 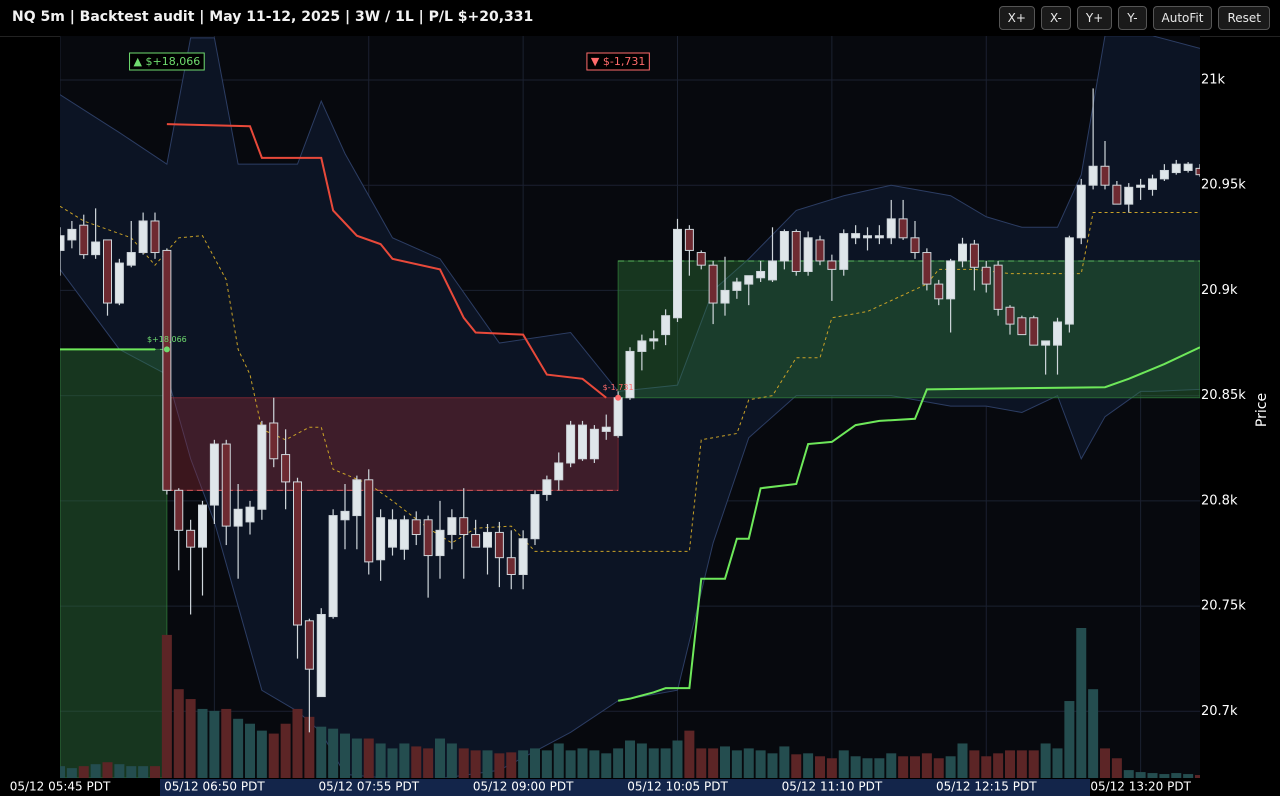 I want to click on toolbar-button: Y+, so click(x=1094, y=18).